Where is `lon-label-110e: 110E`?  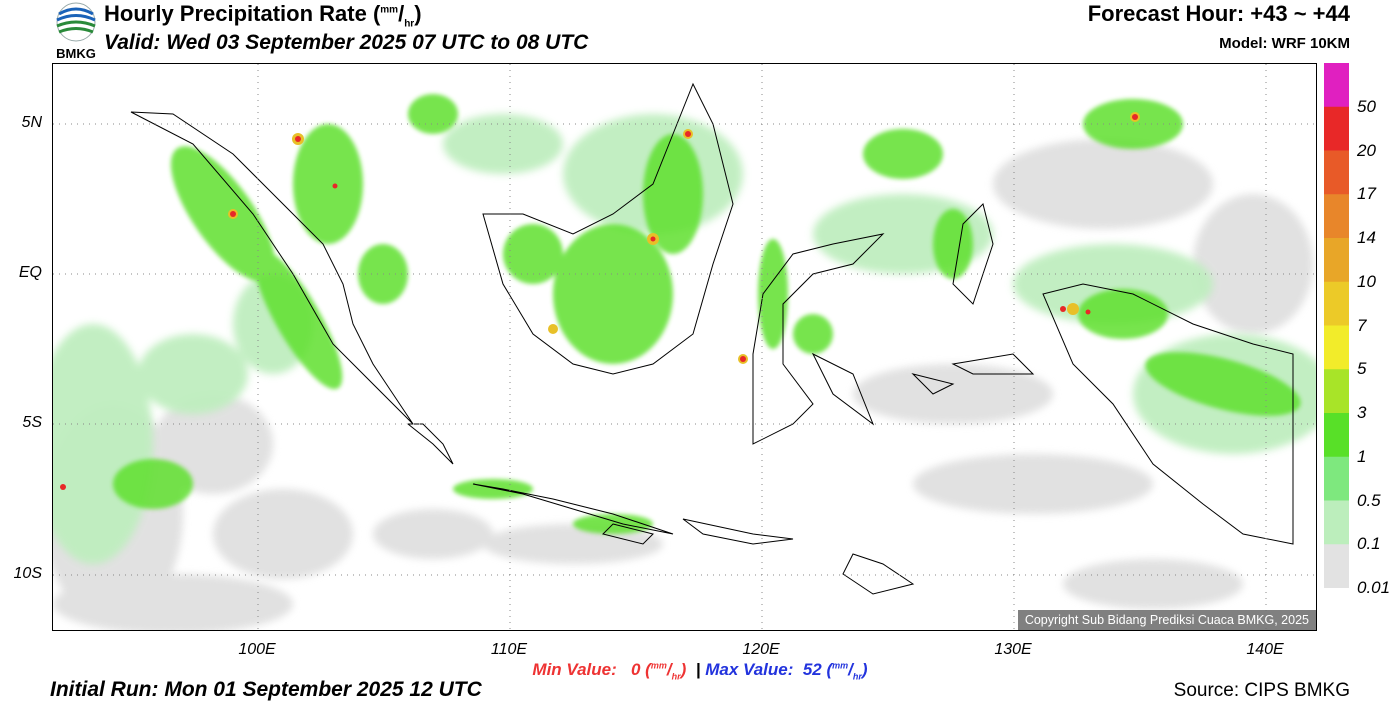 lon-label-110e: 110E is located at coordinates (509, 649).